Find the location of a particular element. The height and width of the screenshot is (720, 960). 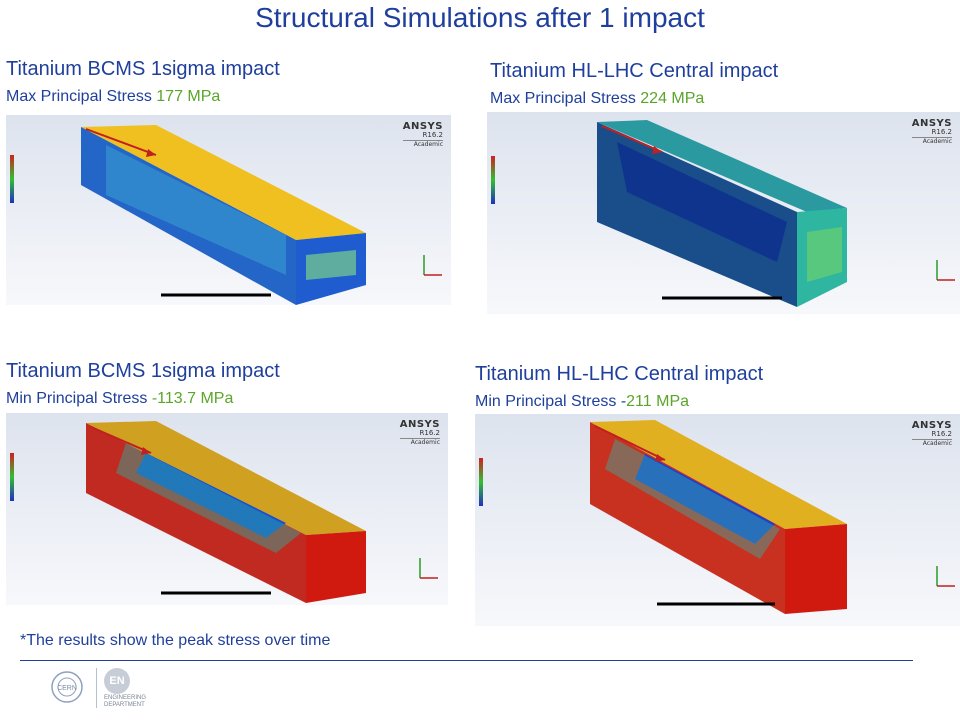

footer-divider is located at coordinates (466, 660).